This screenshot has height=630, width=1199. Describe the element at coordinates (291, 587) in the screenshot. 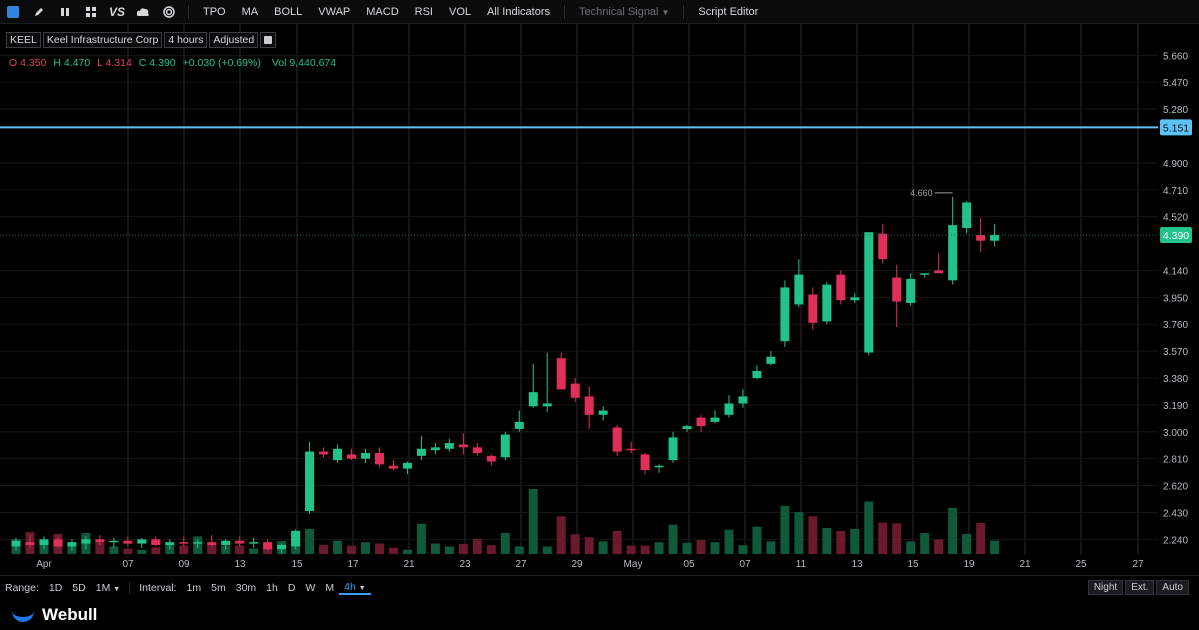

I see `interval-d: D` at that location.